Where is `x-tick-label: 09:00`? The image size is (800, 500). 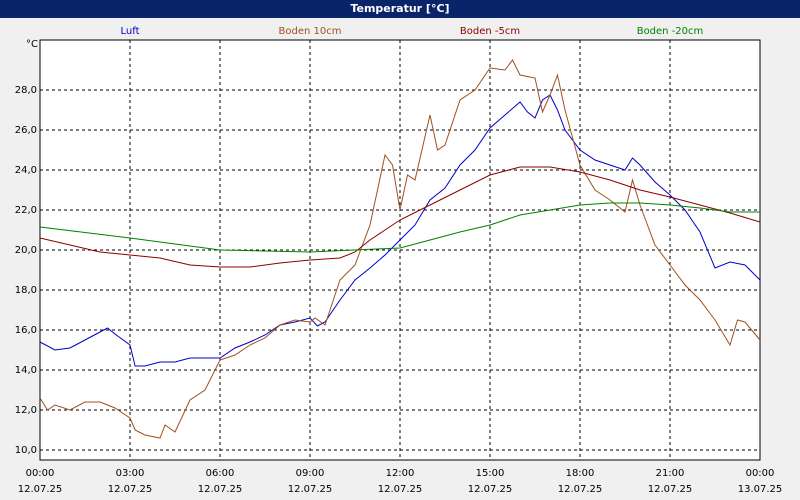 x-tick-label: 09:00 is located at coordinates (310, 473).